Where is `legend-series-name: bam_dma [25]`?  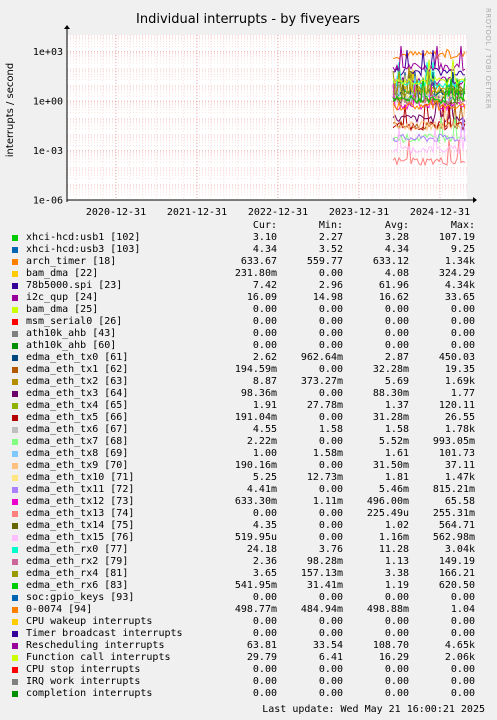
legend-series-name: bam_dma [25] is located at coordinates (62, 309).